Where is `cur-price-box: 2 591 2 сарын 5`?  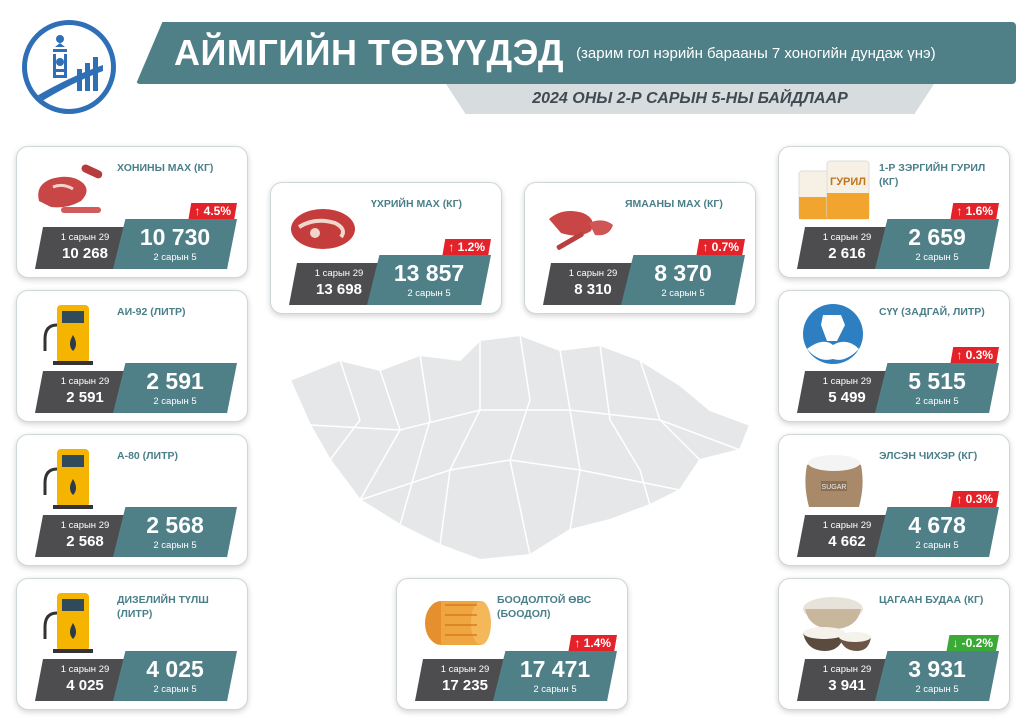
cur-price-box: 2 591 2 сарын 5 is located at coordinates (175, 388).